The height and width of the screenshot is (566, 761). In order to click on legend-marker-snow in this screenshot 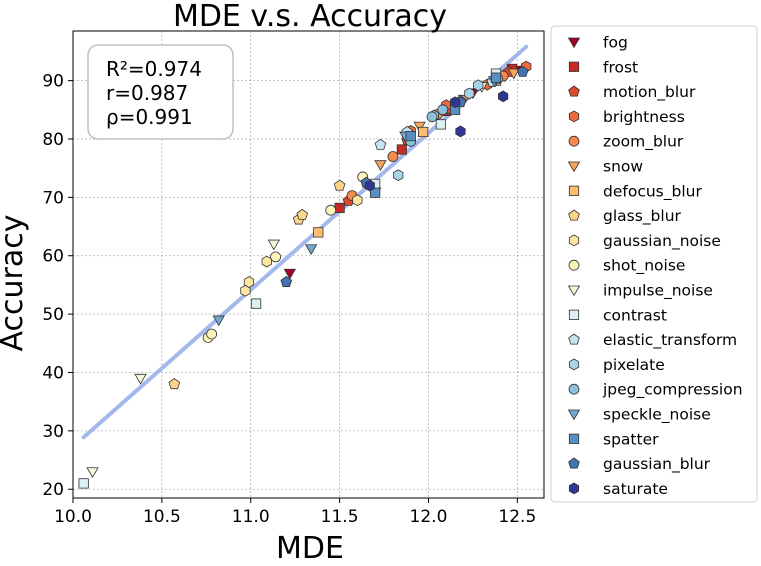, I will do `click(574, 167)`.